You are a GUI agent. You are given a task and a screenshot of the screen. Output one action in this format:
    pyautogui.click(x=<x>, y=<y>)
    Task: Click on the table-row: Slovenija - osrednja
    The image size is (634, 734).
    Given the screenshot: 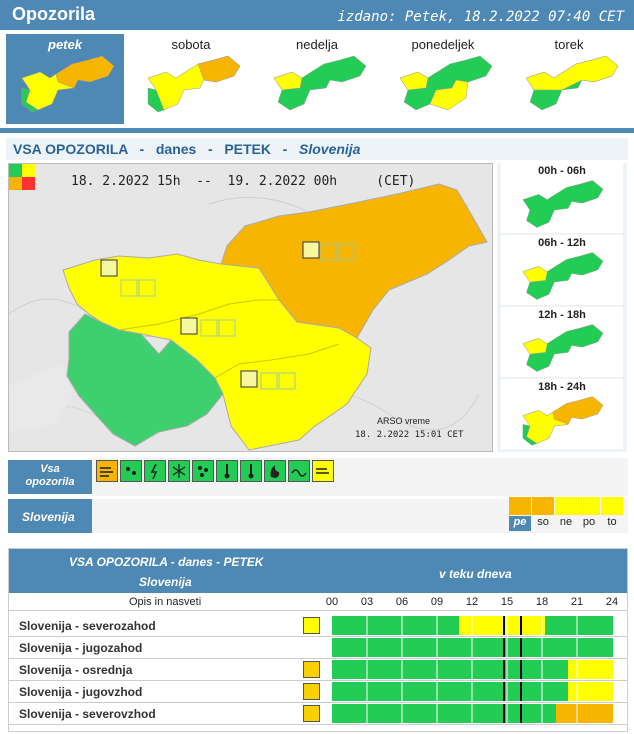 What is the action you would take?
    pyautogui.click(x=318, y=670)
    